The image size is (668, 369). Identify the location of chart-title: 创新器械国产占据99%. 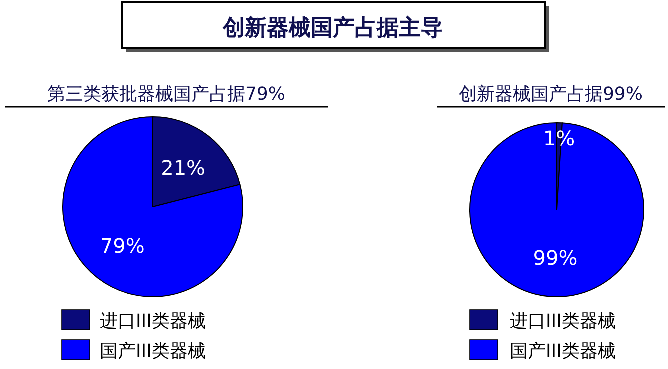
(551, 94).